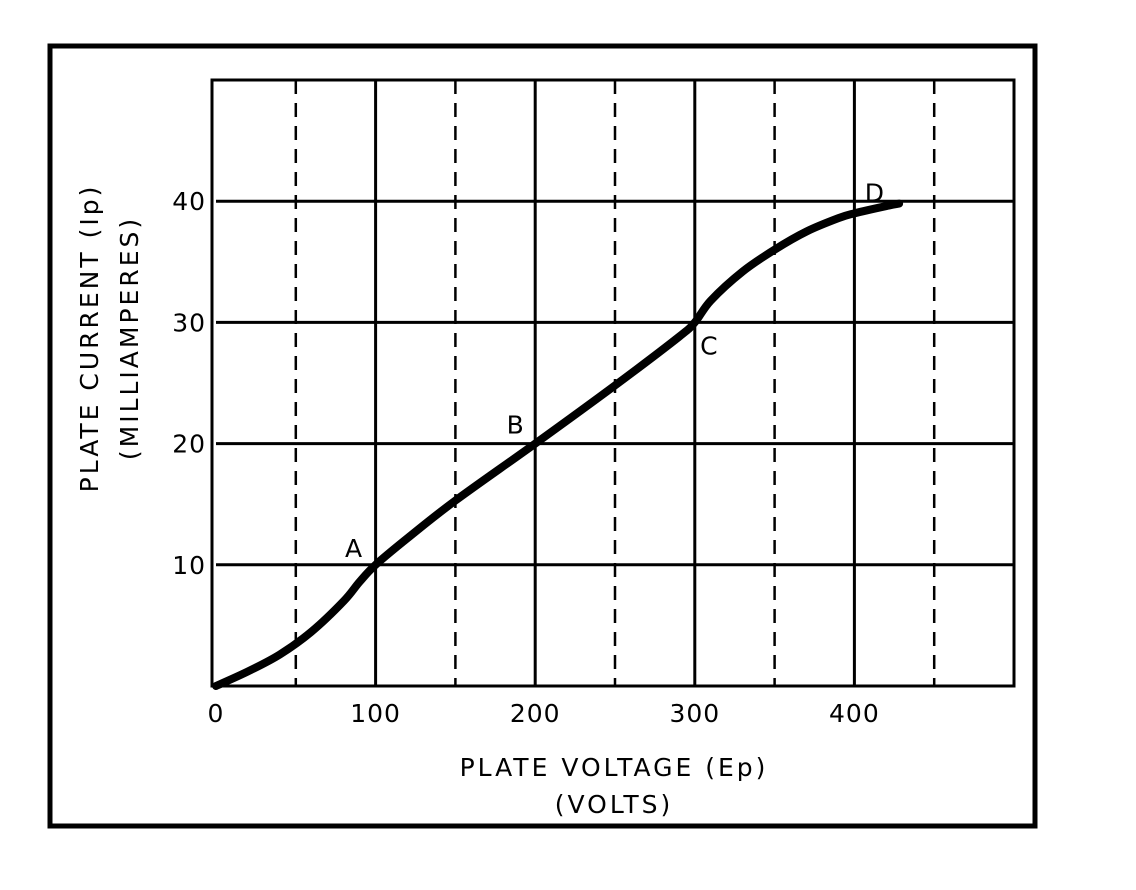 Image resolution: width=1136 pixels, height=890 pixels. I want to click on y-tick-label: 10, so click(189, 565).